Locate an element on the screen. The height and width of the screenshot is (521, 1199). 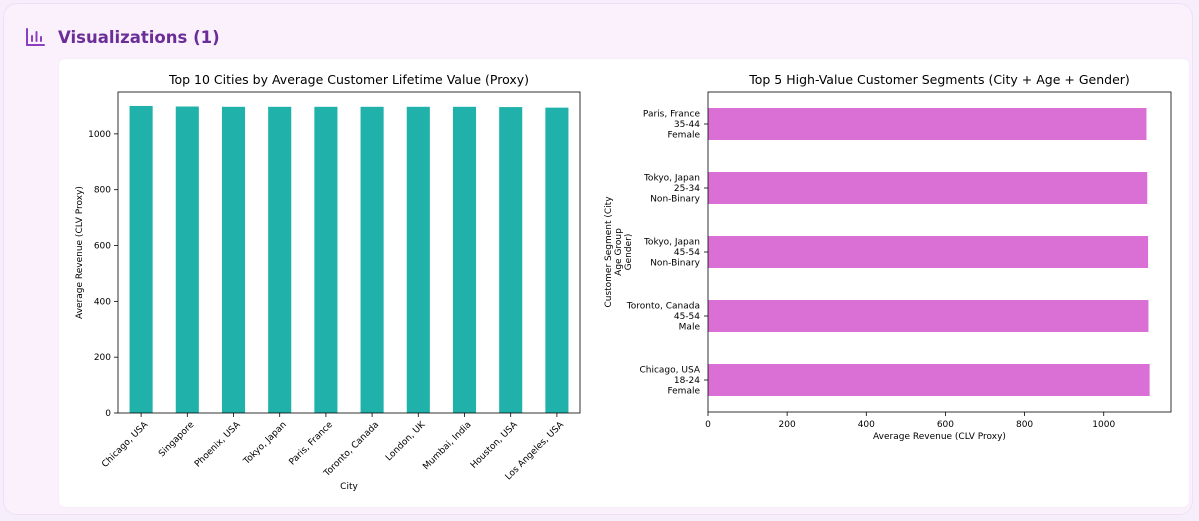
x-tick-label: Singapore is located at coordinates (177, 440).